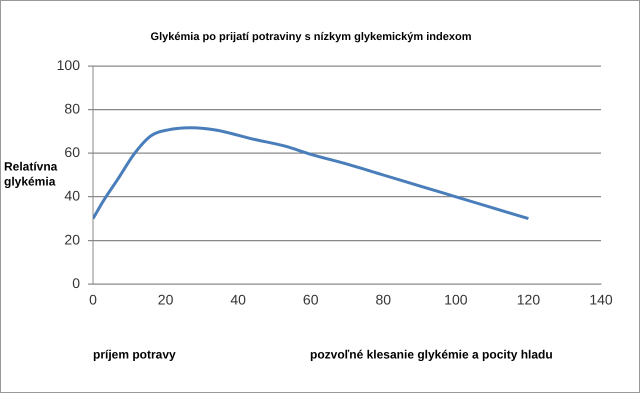 This screenshot has height=393, width=640. Describe the element at coordinates (238, 299) in the screenshot. I see `x-tick-label: 40` at that location.